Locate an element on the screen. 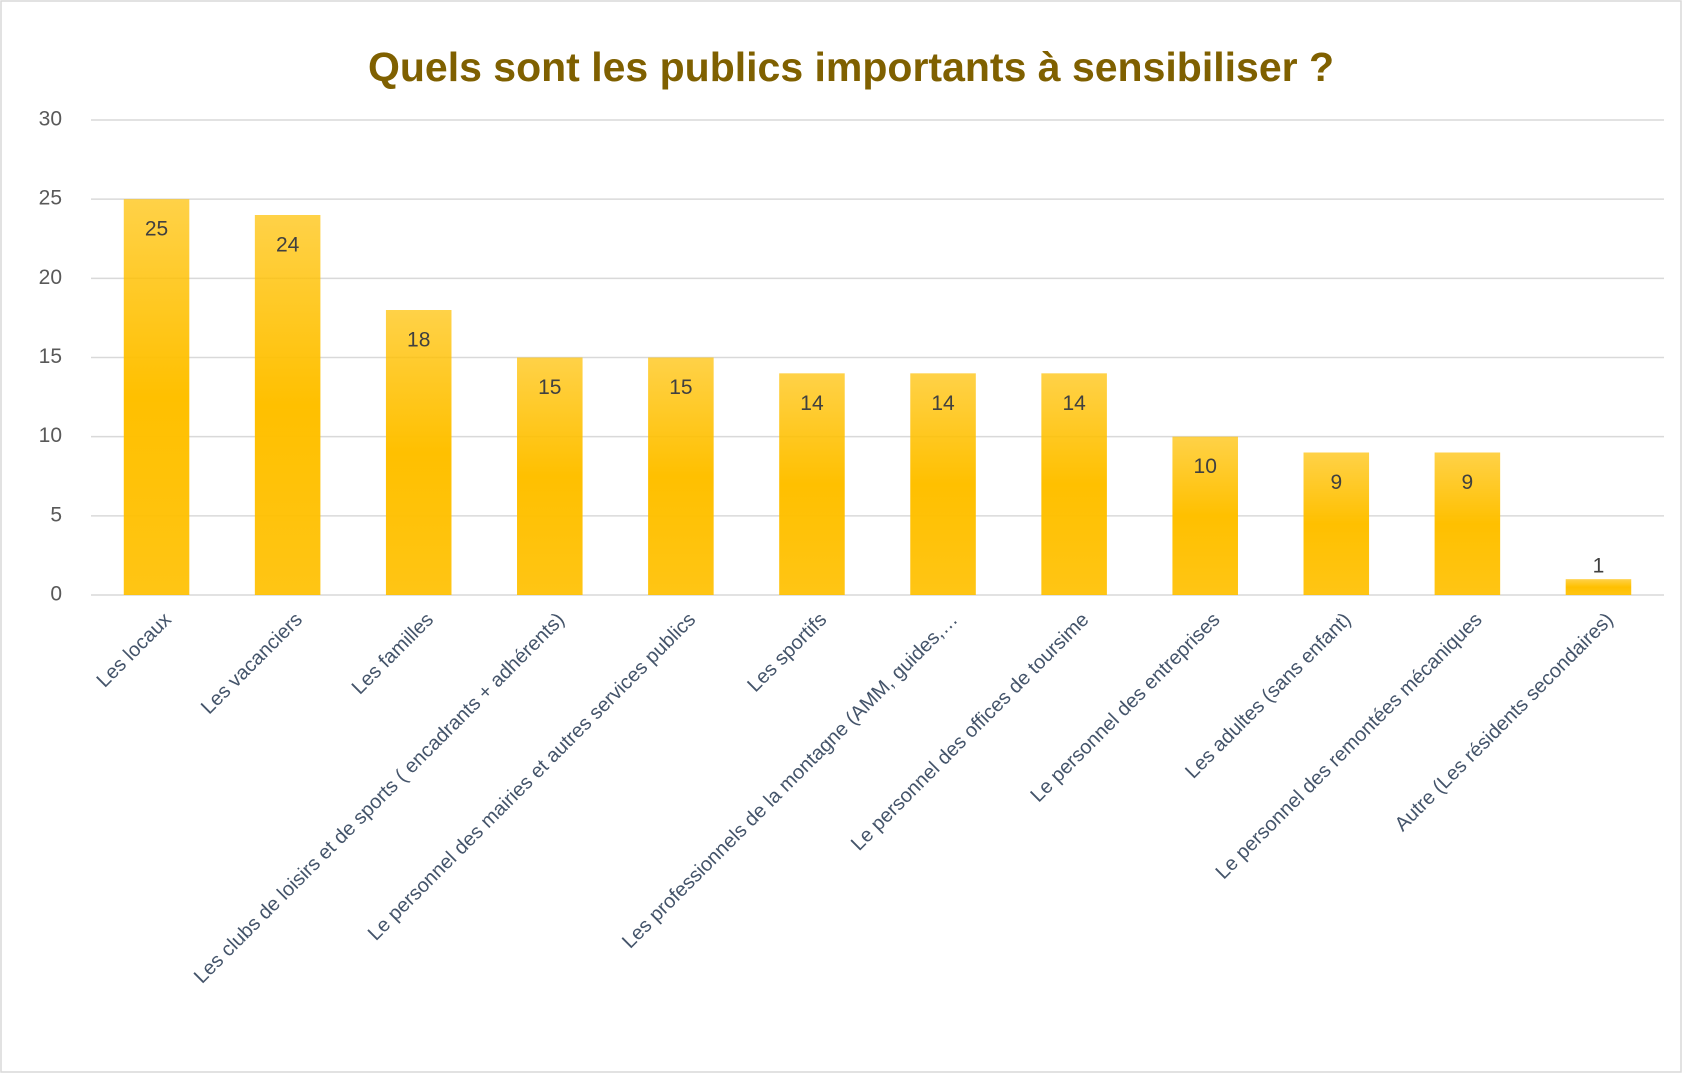  y-tick-label: 5 is located at coordinates (56, 514).